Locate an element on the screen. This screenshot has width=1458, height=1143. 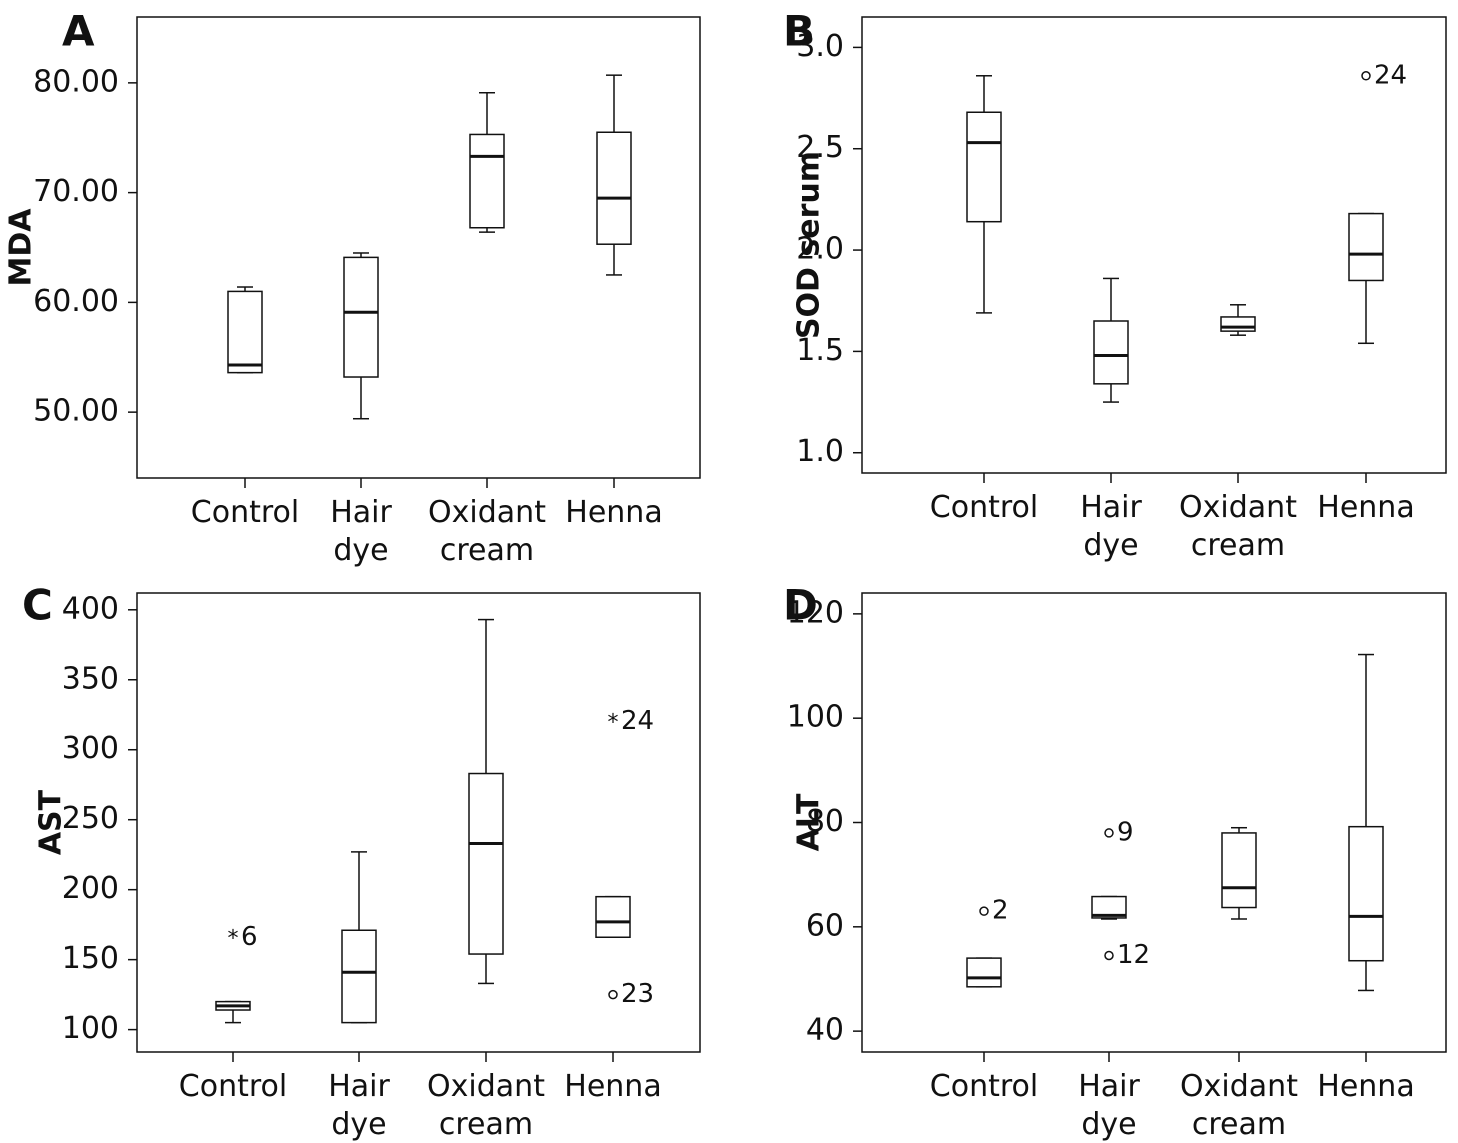
boxplot-0: 2 is located at coordinates (987, 942).